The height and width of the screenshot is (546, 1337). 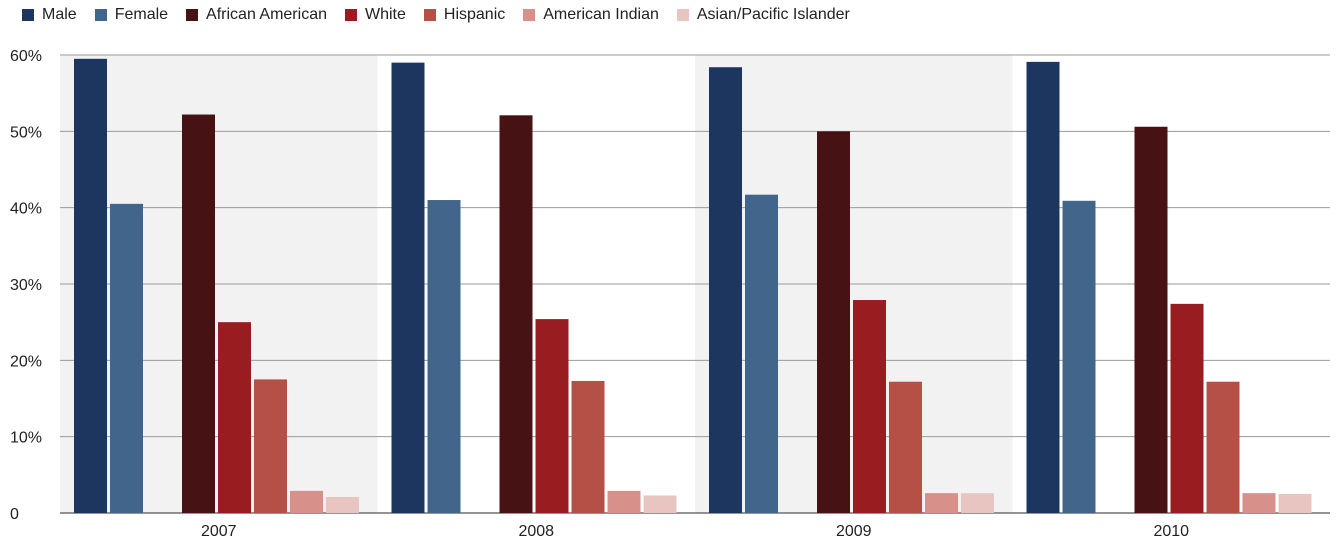 I want to click on y-tick-label: 0, so click(x=14, y=514).